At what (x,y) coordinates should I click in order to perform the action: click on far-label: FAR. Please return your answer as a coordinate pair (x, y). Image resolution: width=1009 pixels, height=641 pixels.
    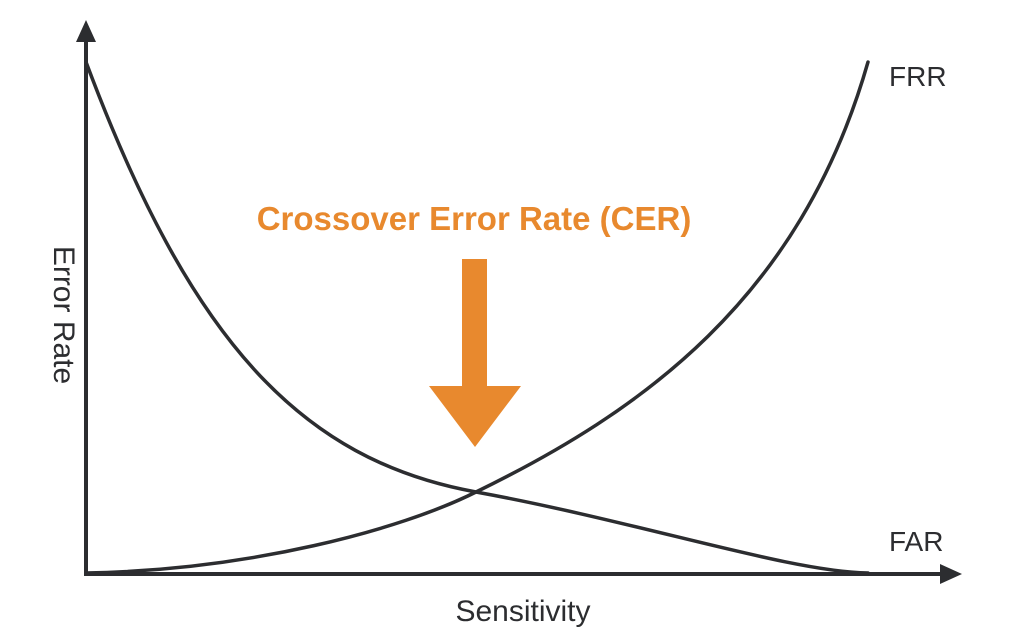
    Looking at the image, I should click on (916, 541).